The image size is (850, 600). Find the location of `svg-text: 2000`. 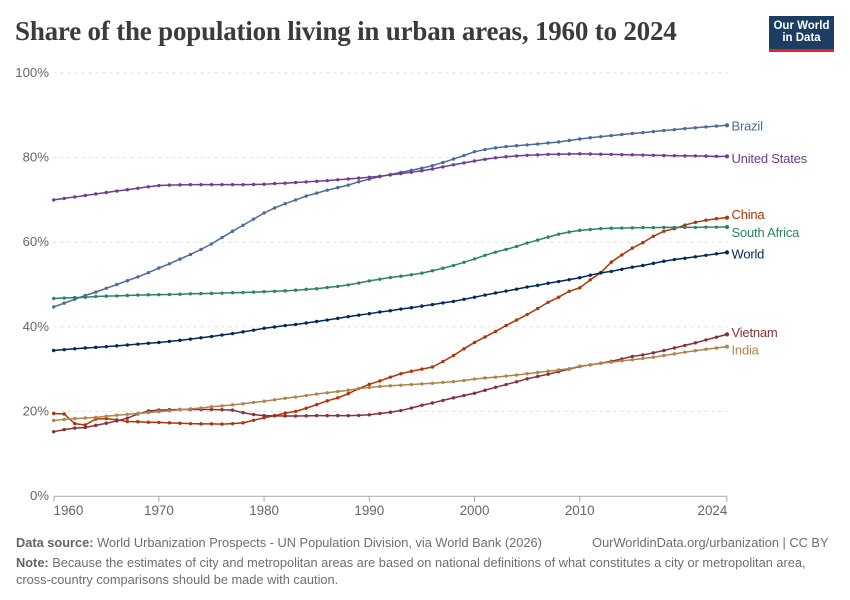

svg-text: 2000 is located at coordinates (475, 510).